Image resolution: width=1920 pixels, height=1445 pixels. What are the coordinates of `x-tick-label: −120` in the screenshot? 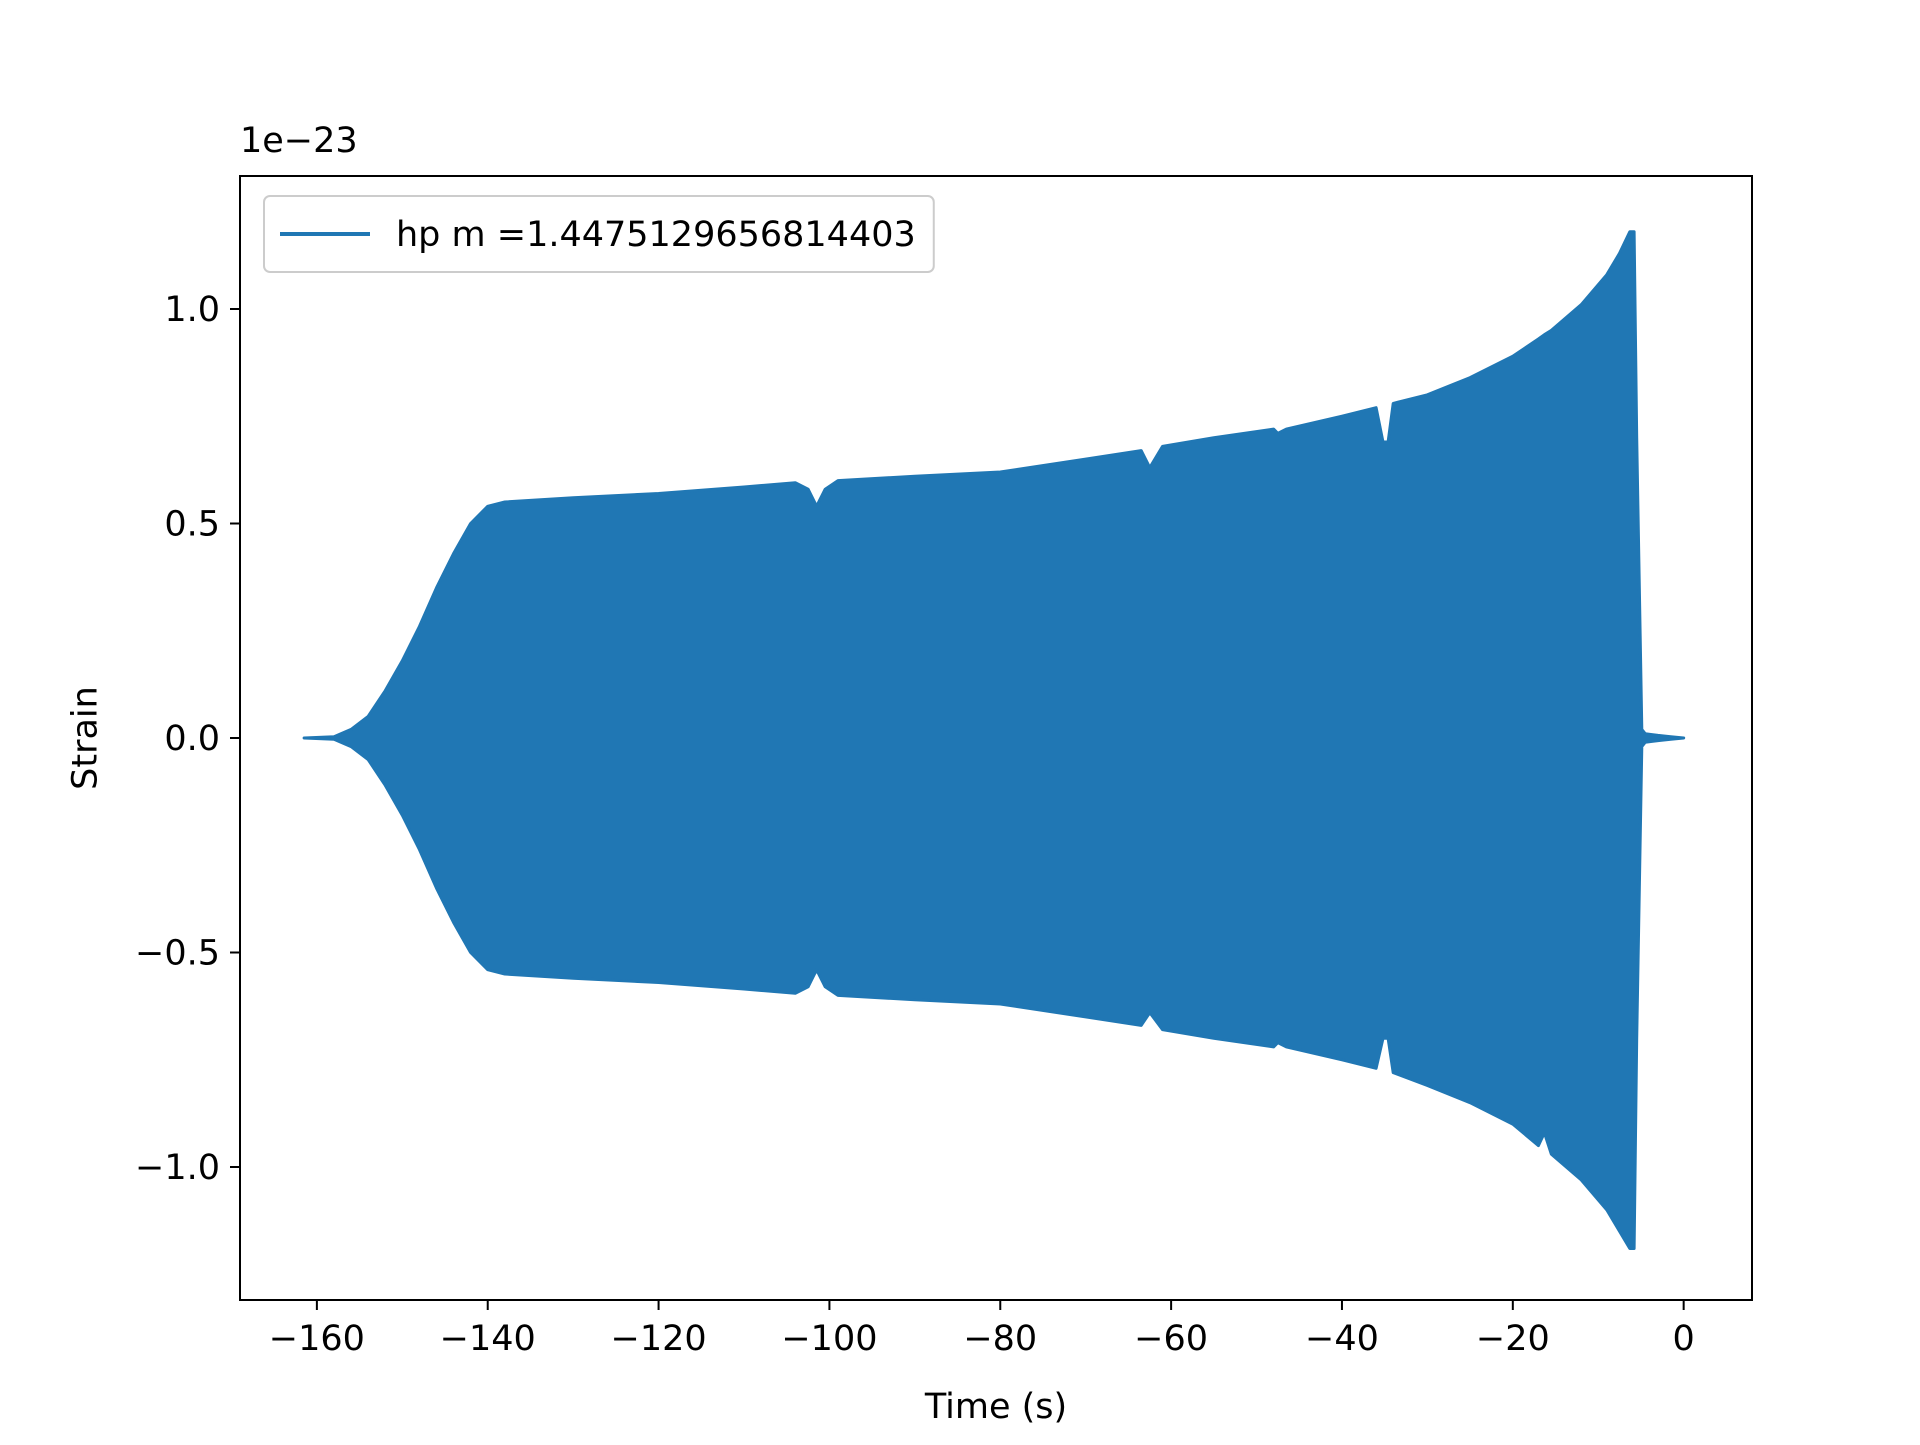 It's located at (659, 1339).